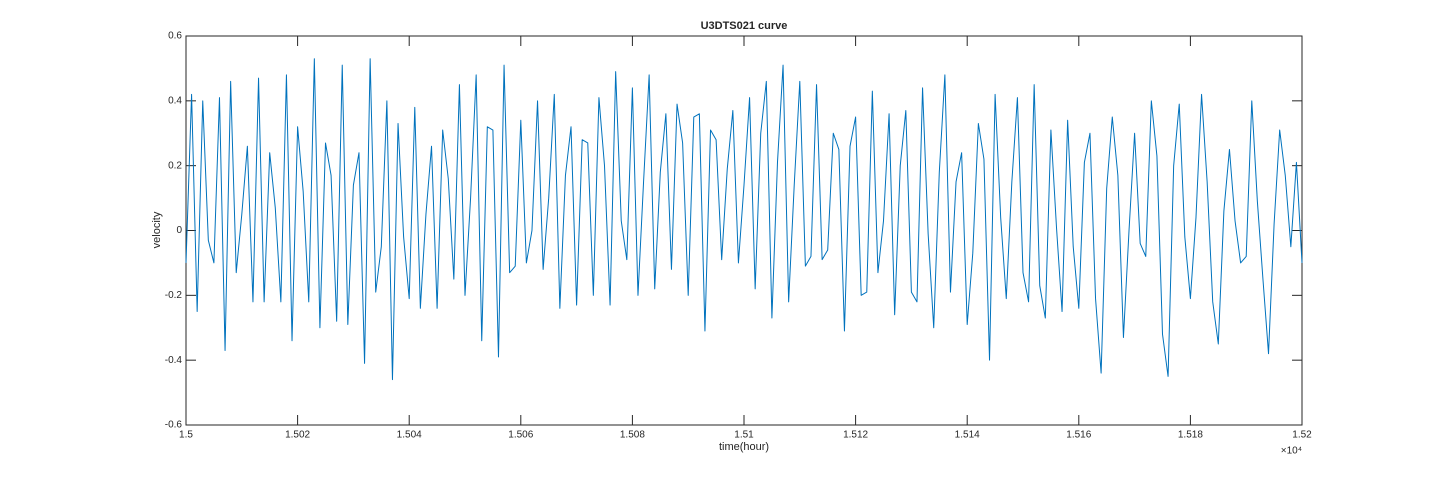  What do you see at coordinates (179, 230) in the screenshot?
I see `y-tick-label: 0` at bounding box center [179, 230].